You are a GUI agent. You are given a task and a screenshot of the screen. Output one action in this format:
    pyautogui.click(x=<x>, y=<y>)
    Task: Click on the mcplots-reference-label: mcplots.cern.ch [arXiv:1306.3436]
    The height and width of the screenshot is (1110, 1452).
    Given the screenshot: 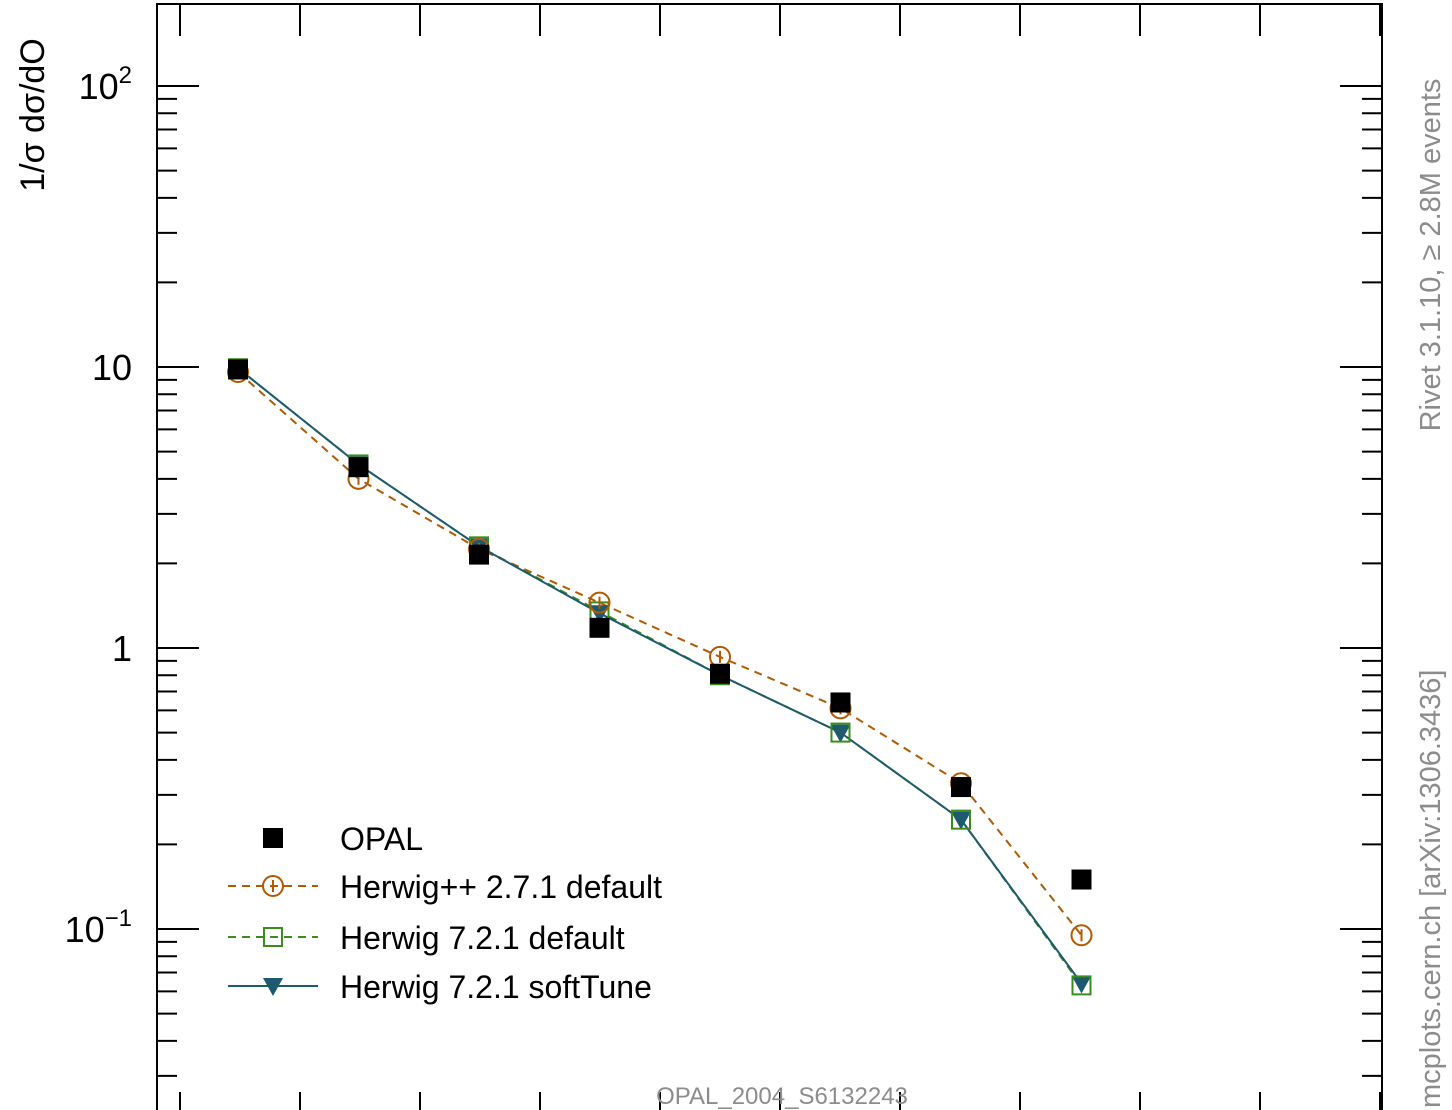 What is the action you would take?
    pyautogui.click(x=1431, y=889)
    